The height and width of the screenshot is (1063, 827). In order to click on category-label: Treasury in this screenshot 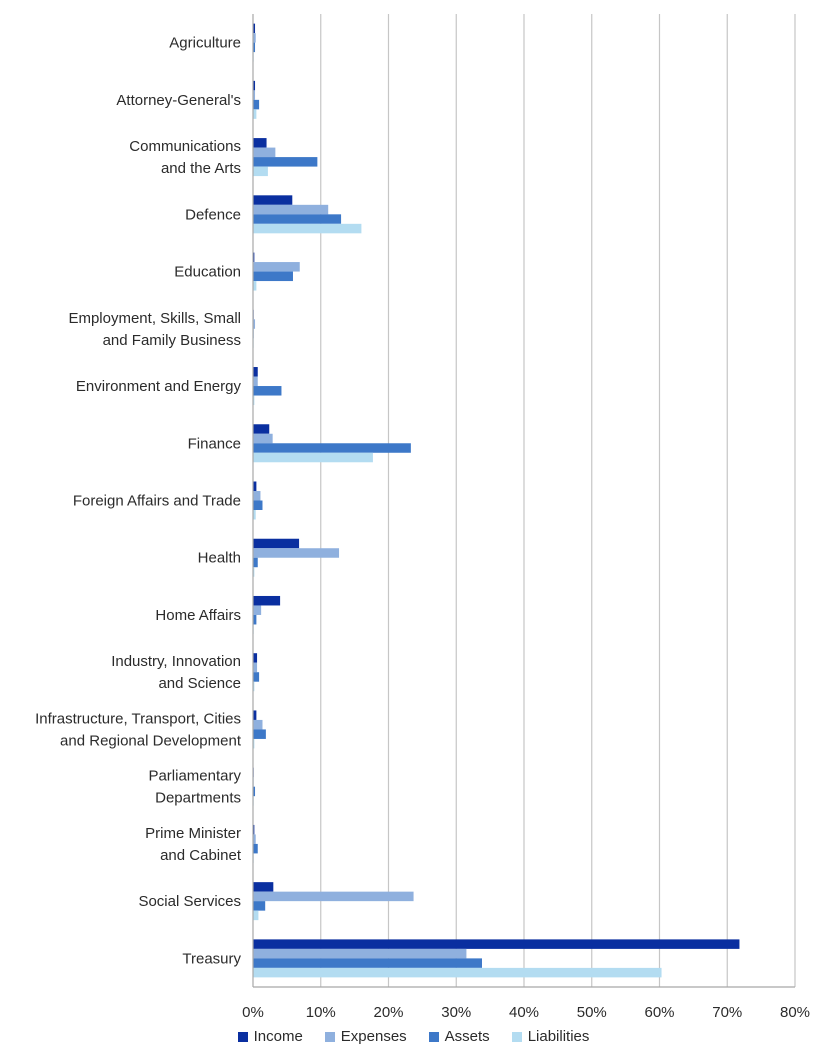, I will do `click(211, 958)`.